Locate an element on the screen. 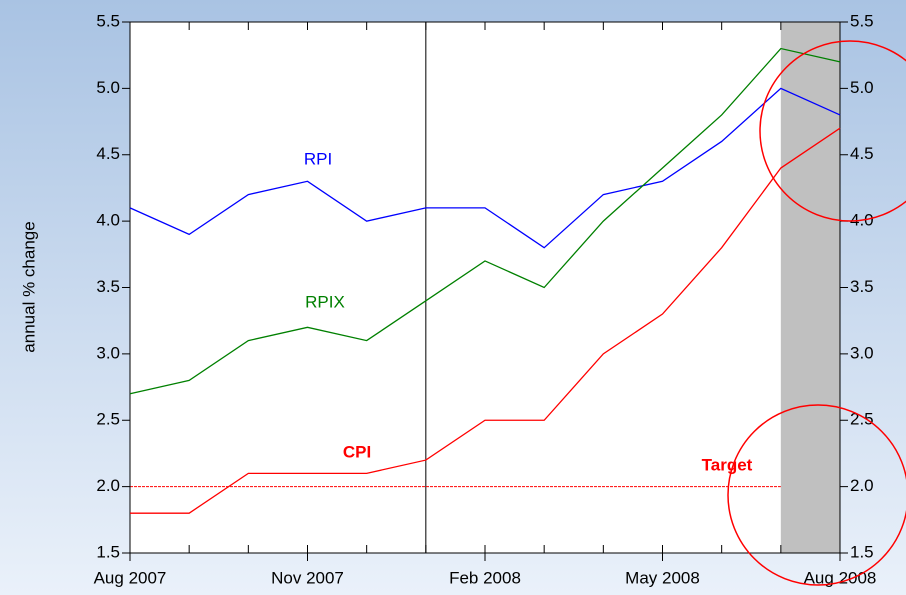 This screenshot has height=595, width=906. y2-tick-label: 5.5 is located at coordinates (862, 20).